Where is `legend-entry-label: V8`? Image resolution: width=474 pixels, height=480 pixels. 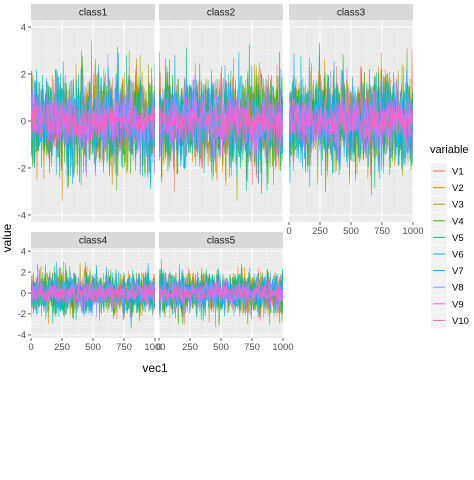
legend-entry-label: V8 is located at coordinates (458, 288).